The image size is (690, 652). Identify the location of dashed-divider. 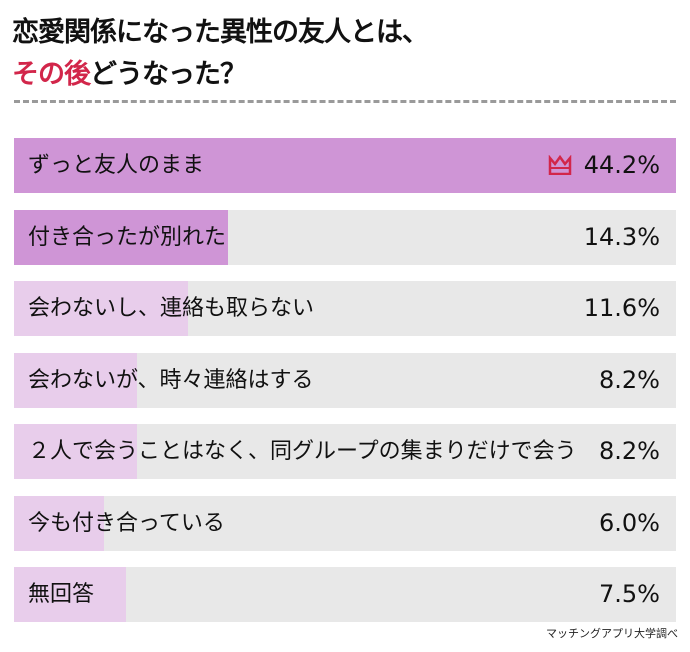
(345, 101).